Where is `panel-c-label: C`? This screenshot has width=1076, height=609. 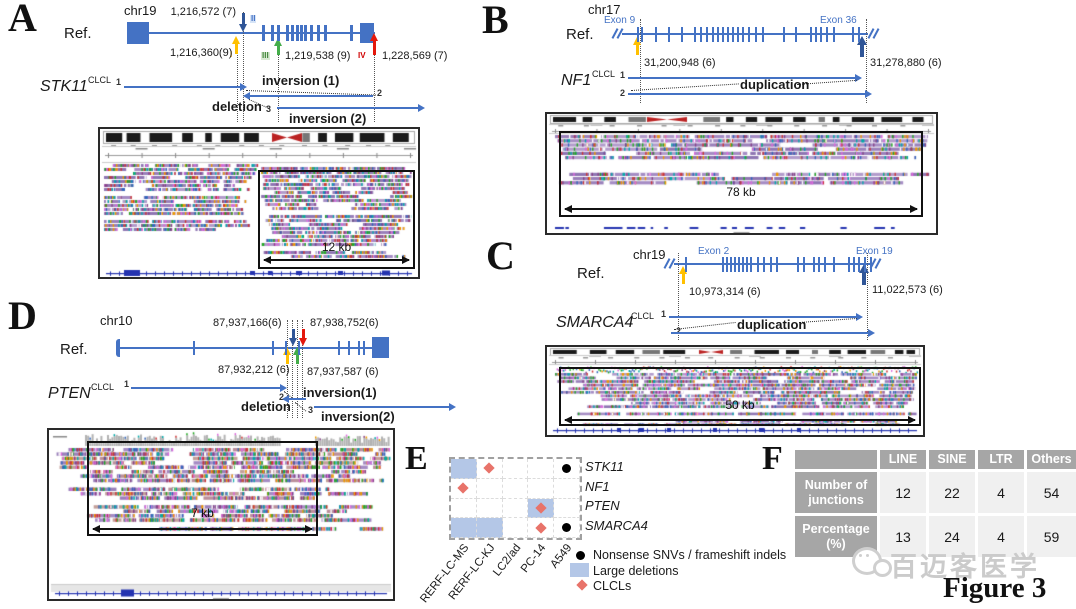
panel-c-label: C is located at coordinates (500, 255).